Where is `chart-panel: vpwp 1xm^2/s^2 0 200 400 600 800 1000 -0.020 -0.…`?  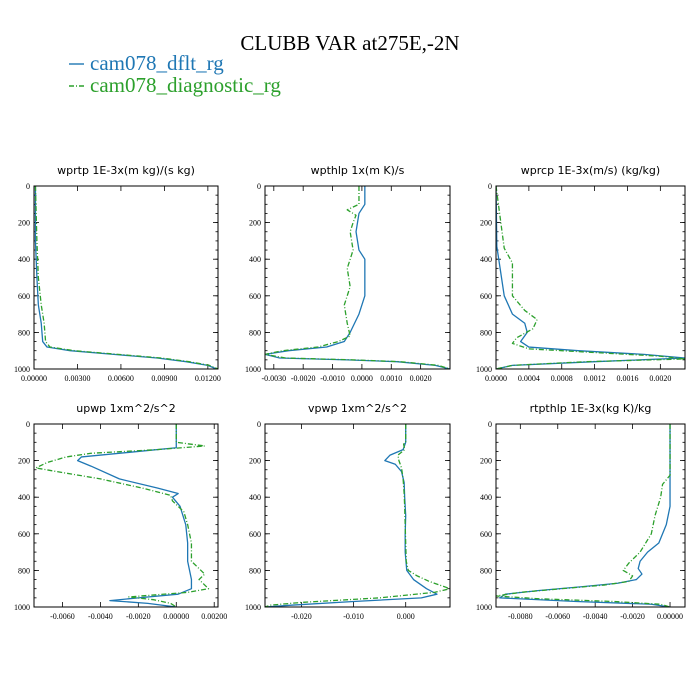
chart-panel: vpwp 1xm^2/s^2 0 200 400 600 800 1000 -0.020 -0.… is located at coordinates (348, 511).